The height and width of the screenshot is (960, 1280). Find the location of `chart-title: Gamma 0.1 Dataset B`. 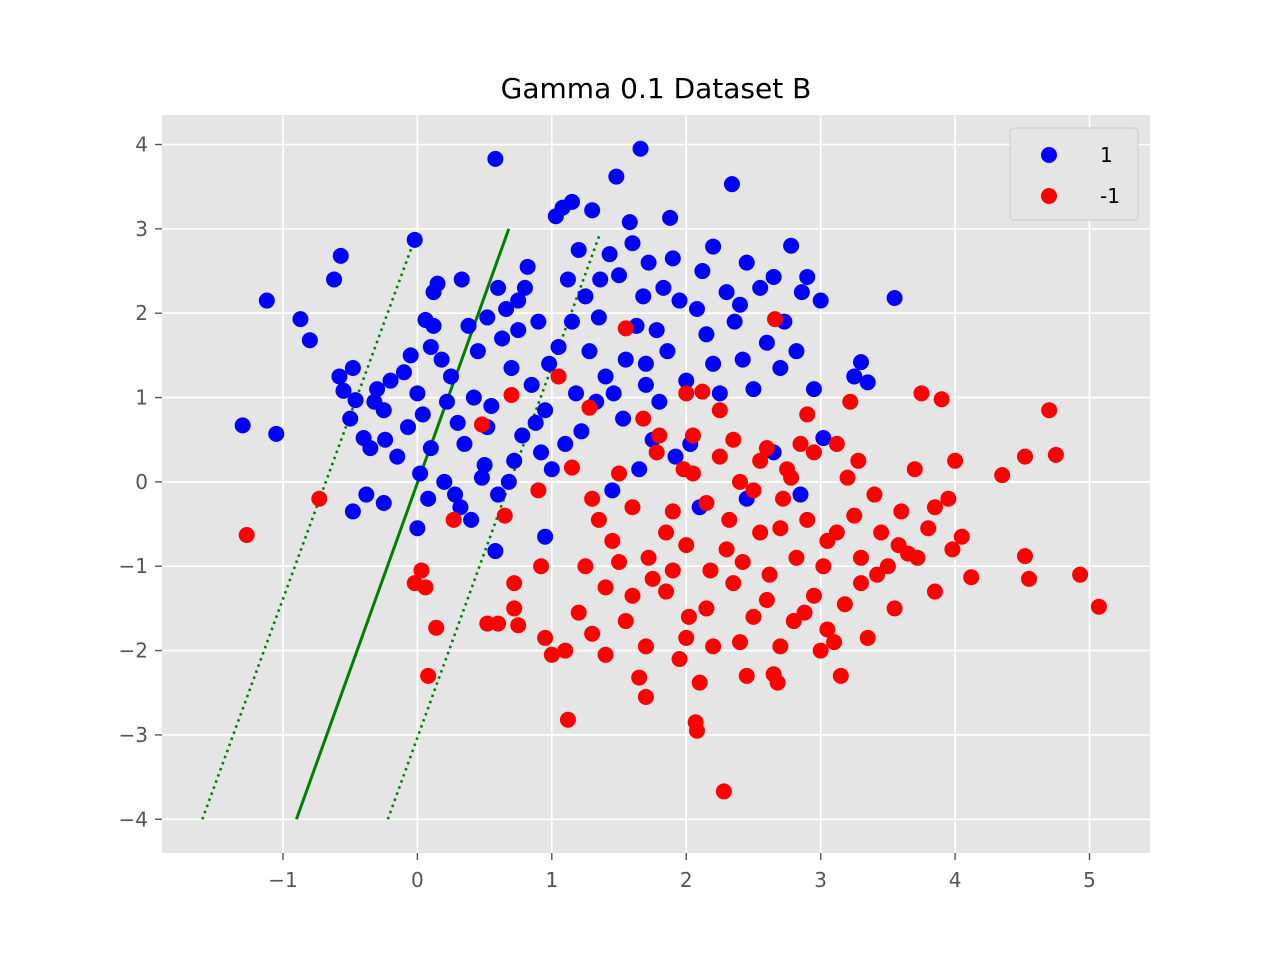

chart-title: Gamma 0.1 Dataset B is located at coordinates (656, 88).